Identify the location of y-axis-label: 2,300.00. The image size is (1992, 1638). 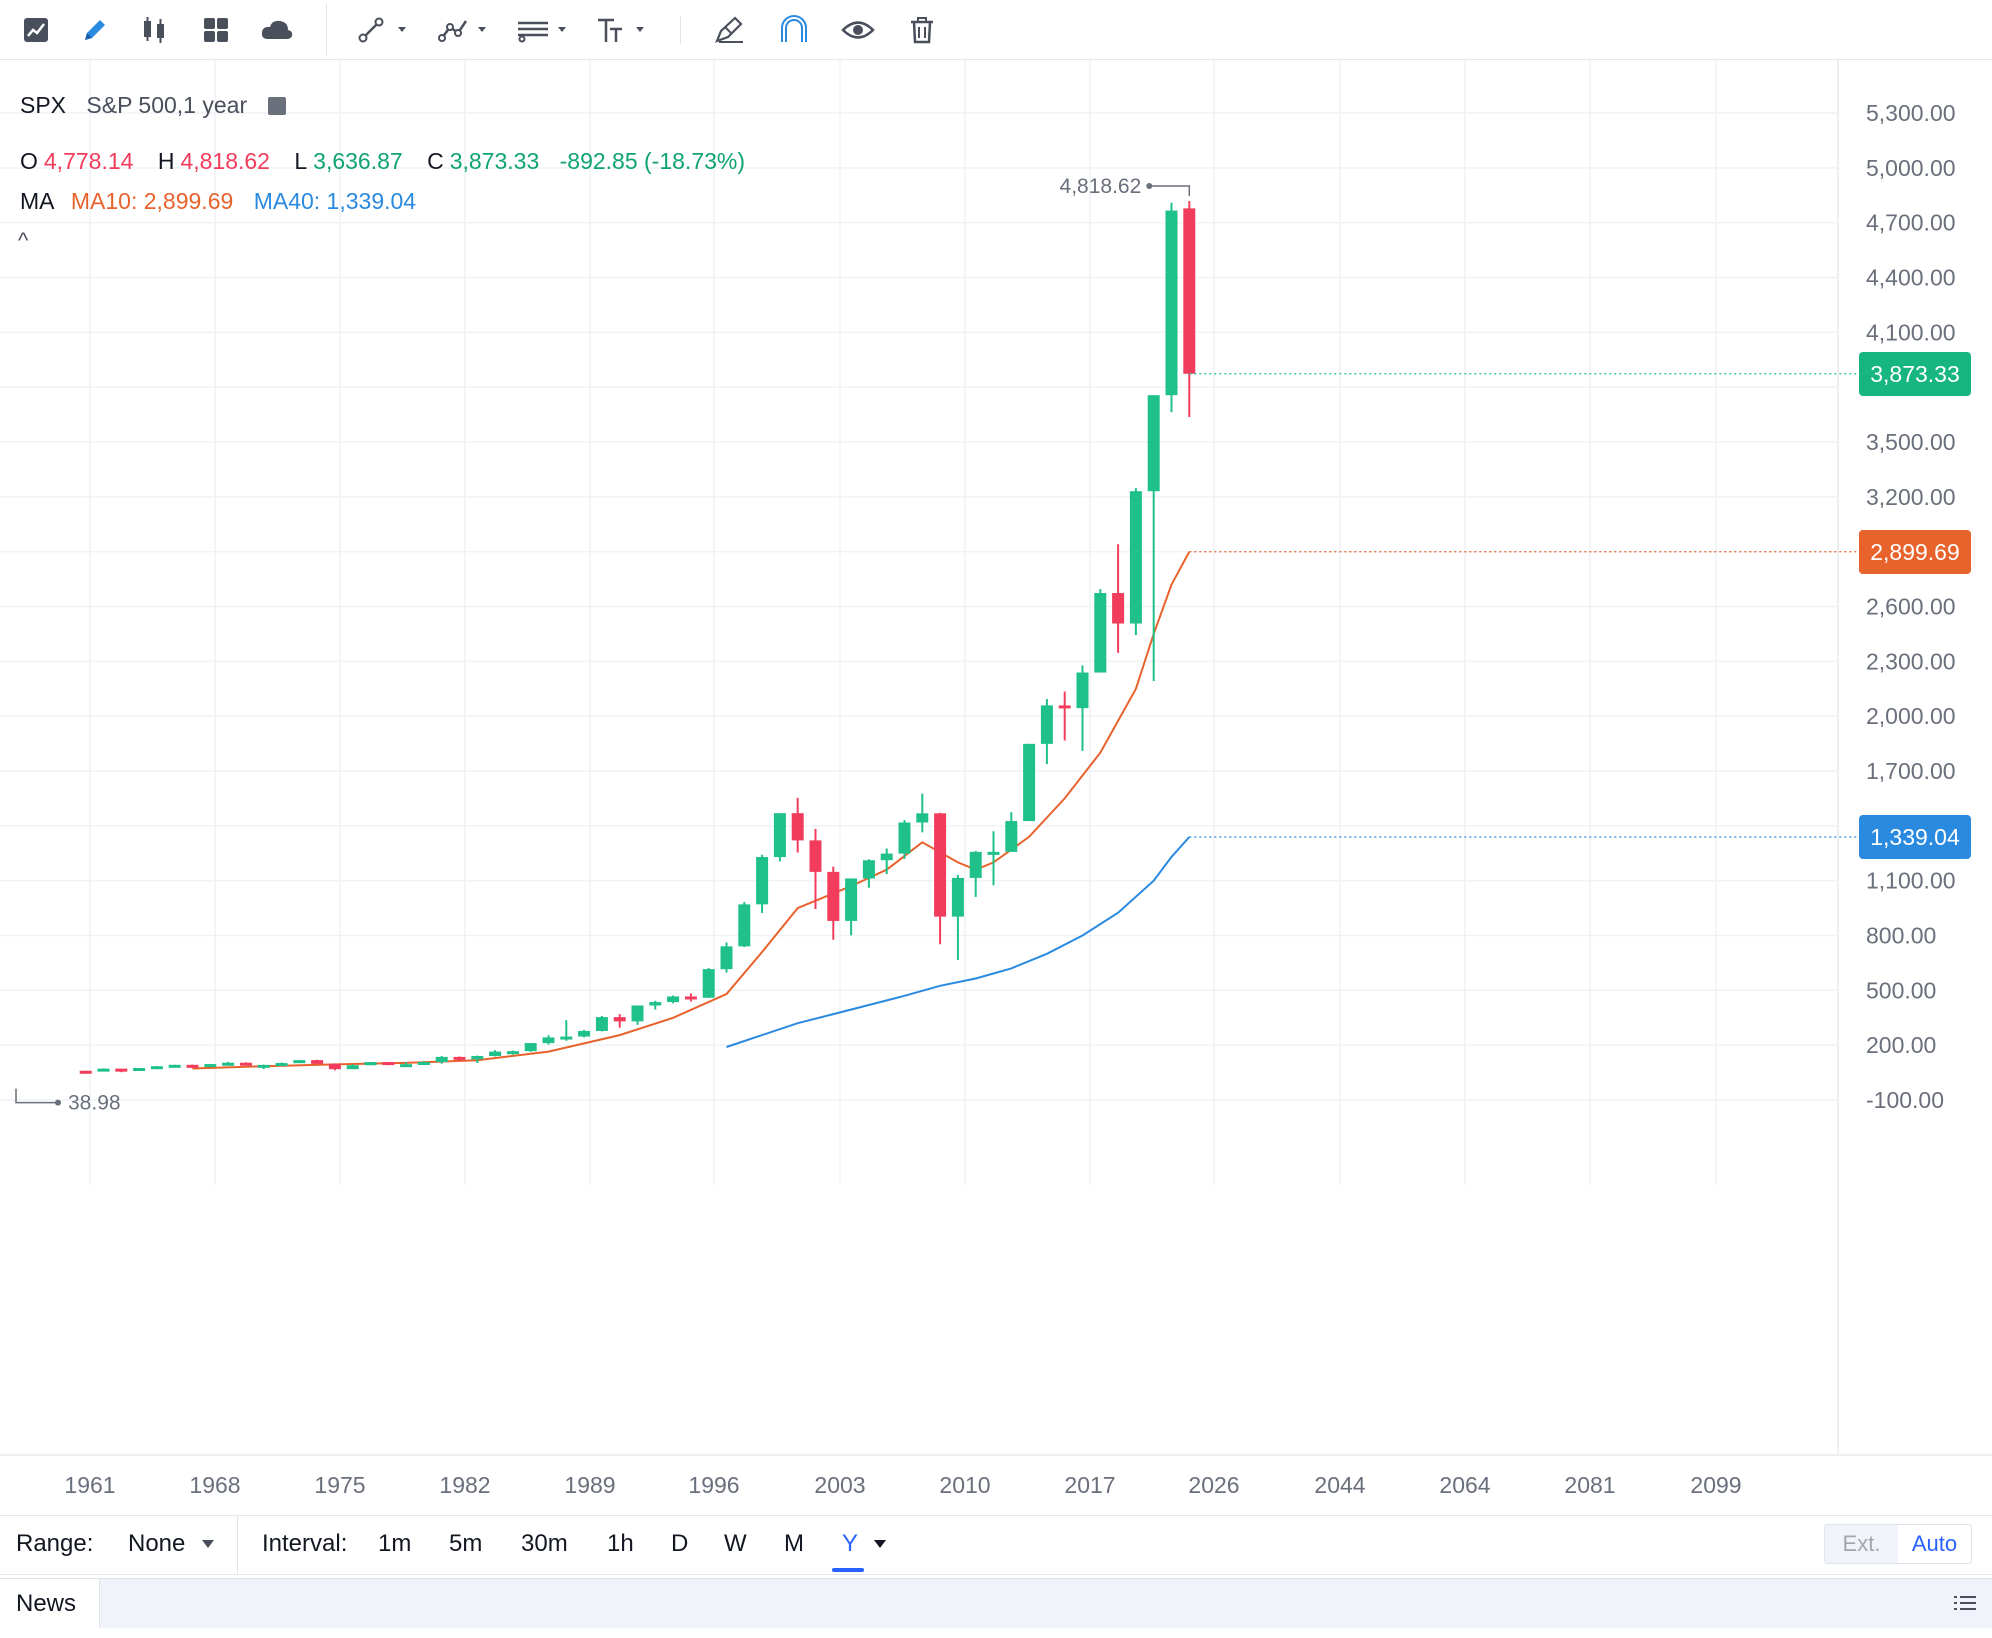
(1911, 661).